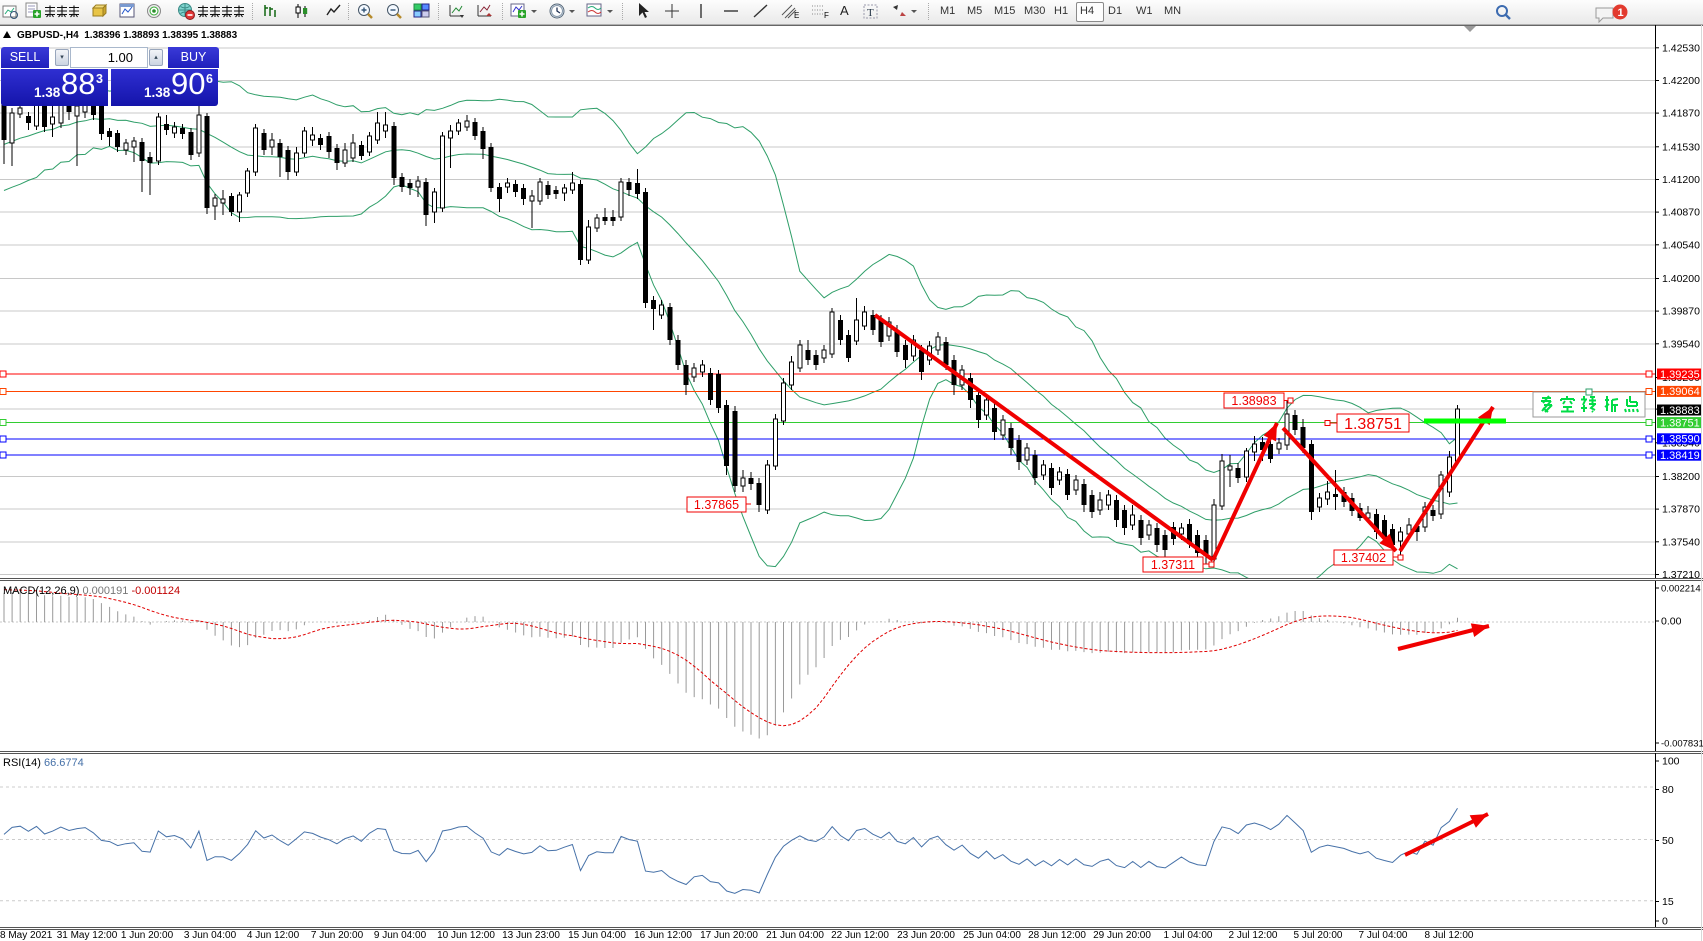  What do you see at coordinates (1253, 935) in the screenshot?
I see `svg-text: 2 Jul 12:00` at bounding box center [1253, 935].